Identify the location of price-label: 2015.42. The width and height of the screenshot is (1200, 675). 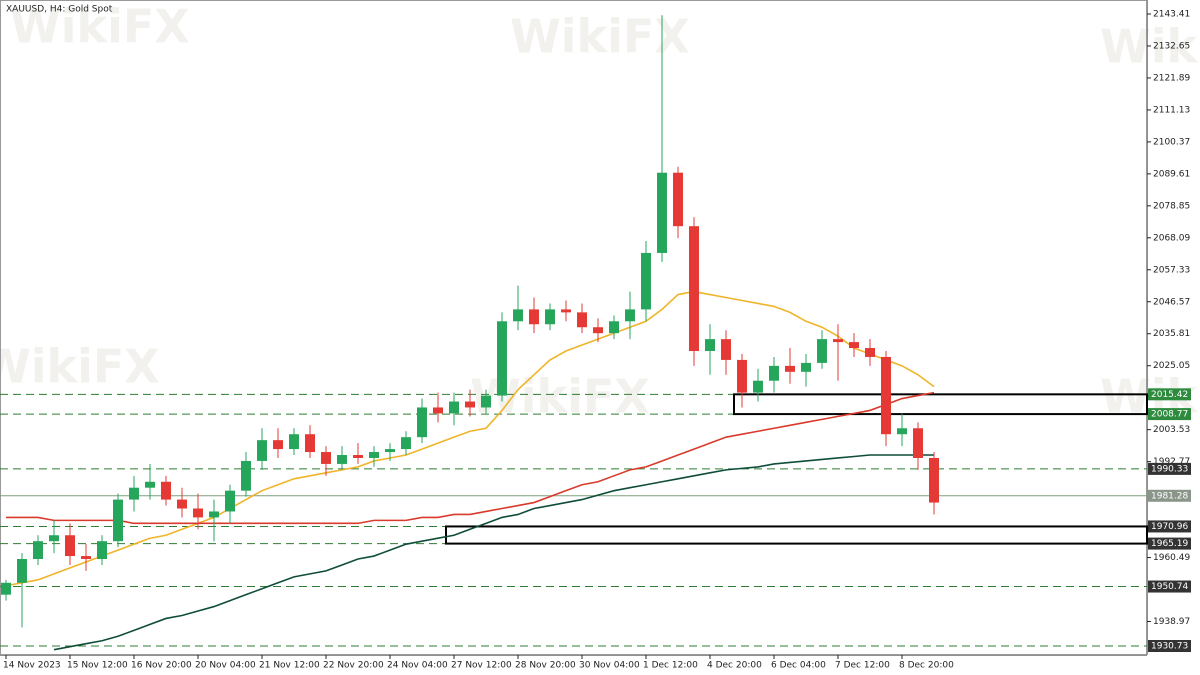
(1169, 395).